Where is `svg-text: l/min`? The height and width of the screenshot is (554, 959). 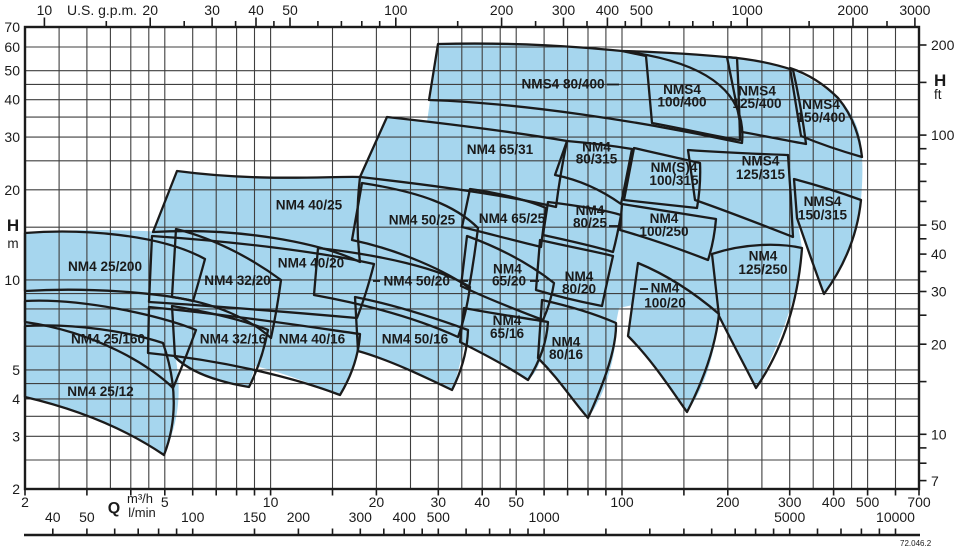
svg-text: l/min is located at coordinates (141, 512).